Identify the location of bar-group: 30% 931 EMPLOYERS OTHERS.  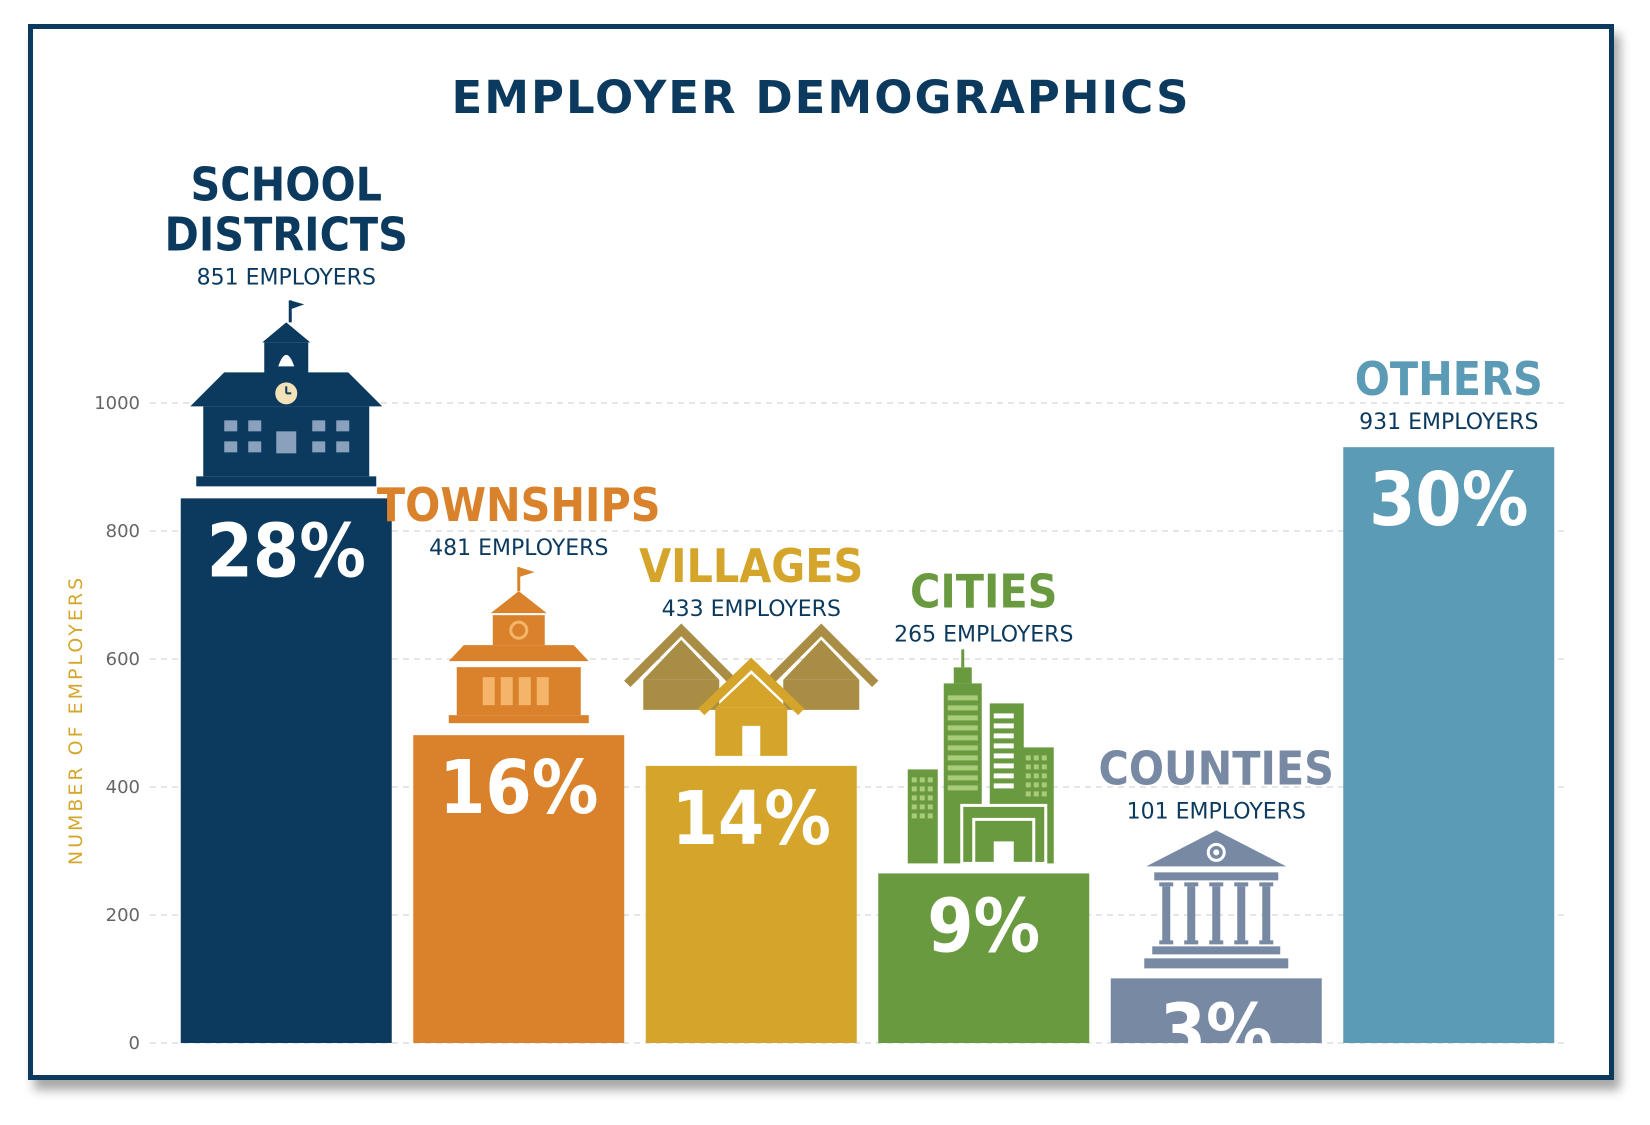
(1449, 697).